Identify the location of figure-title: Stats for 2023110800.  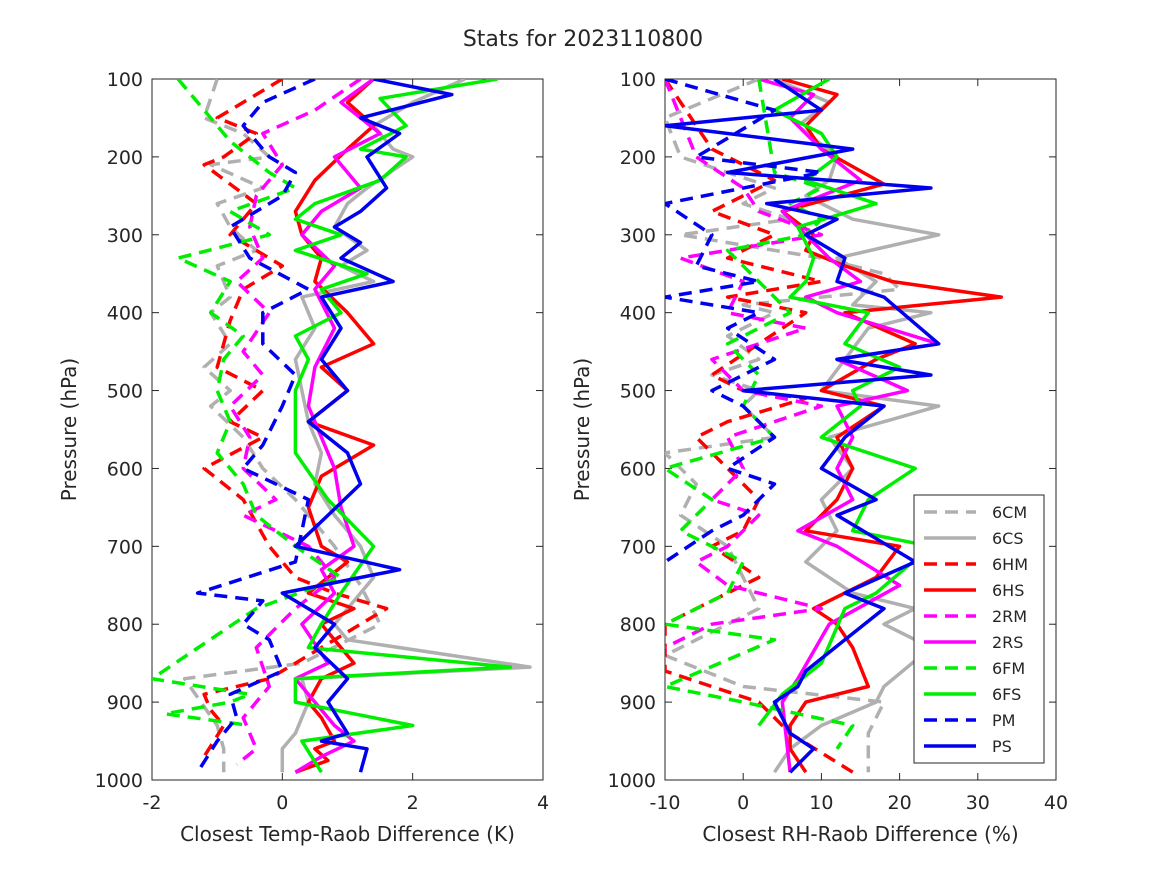
(583, 39).